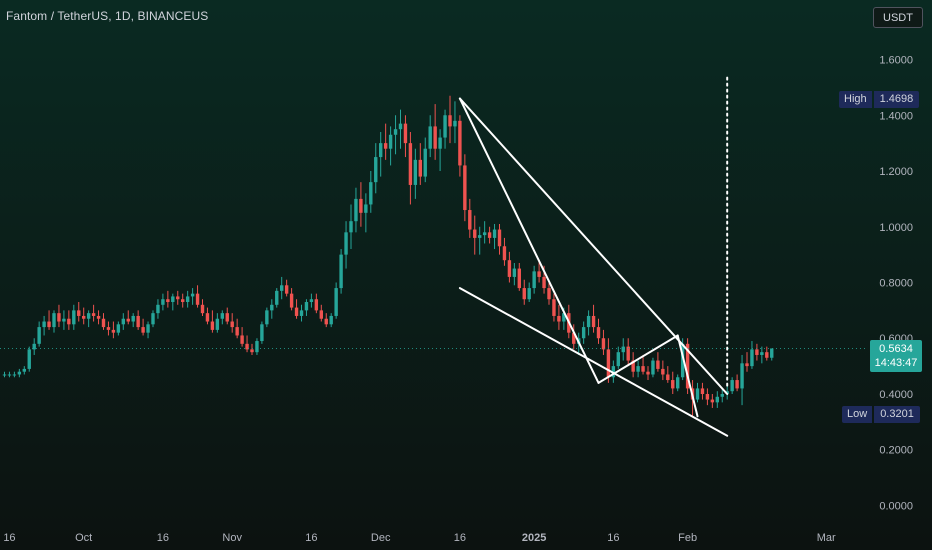  What do you see at coordinates (107, 16) in the screenshot?
I see `symbol-title: Fantom / TetherUS, 1D, BINANCEUS` at bounding box center [107, 16].